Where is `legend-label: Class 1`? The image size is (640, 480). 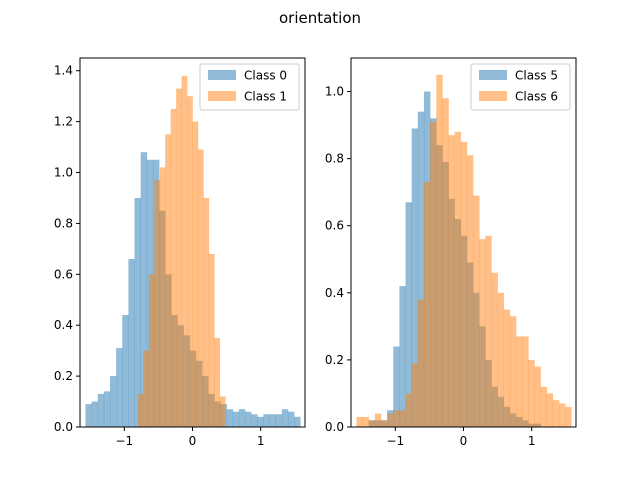 legend-label: Class 1 is located at coordinates (265, 97).